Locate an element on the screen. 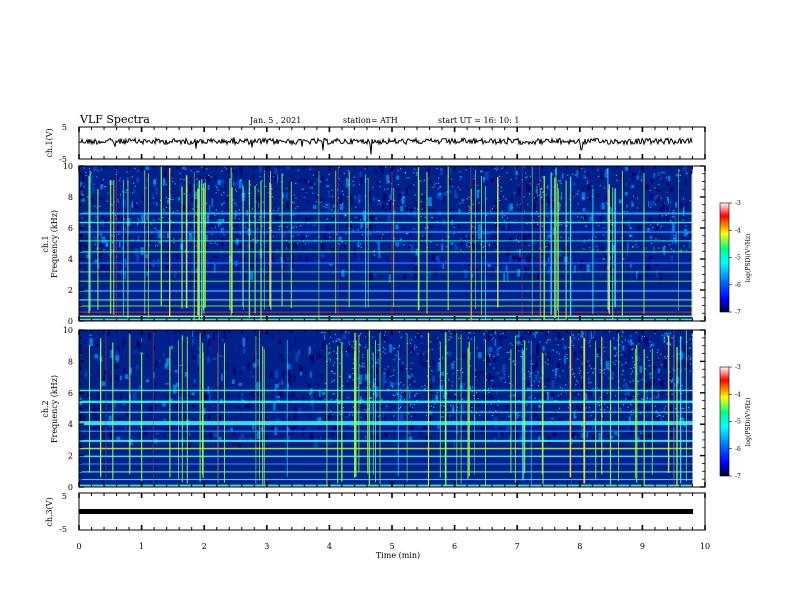  x-tick-label: 1 is located at coordinates (141, 546).